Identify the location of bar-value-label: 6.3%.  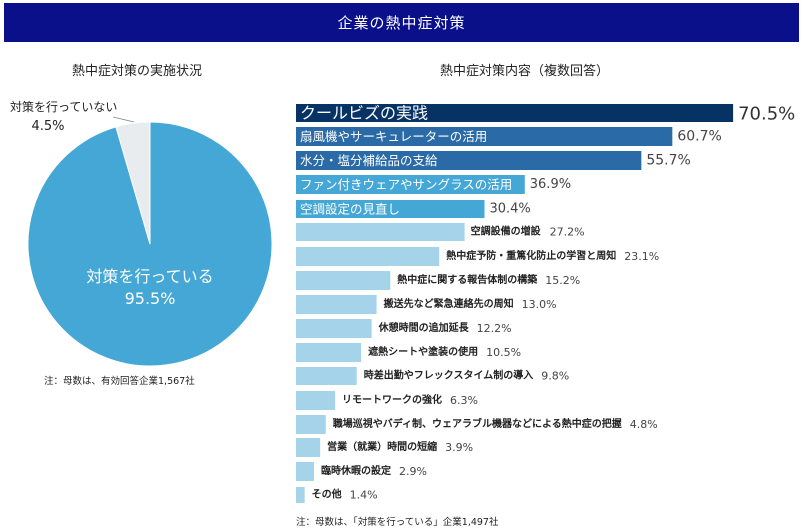
(464, 400).